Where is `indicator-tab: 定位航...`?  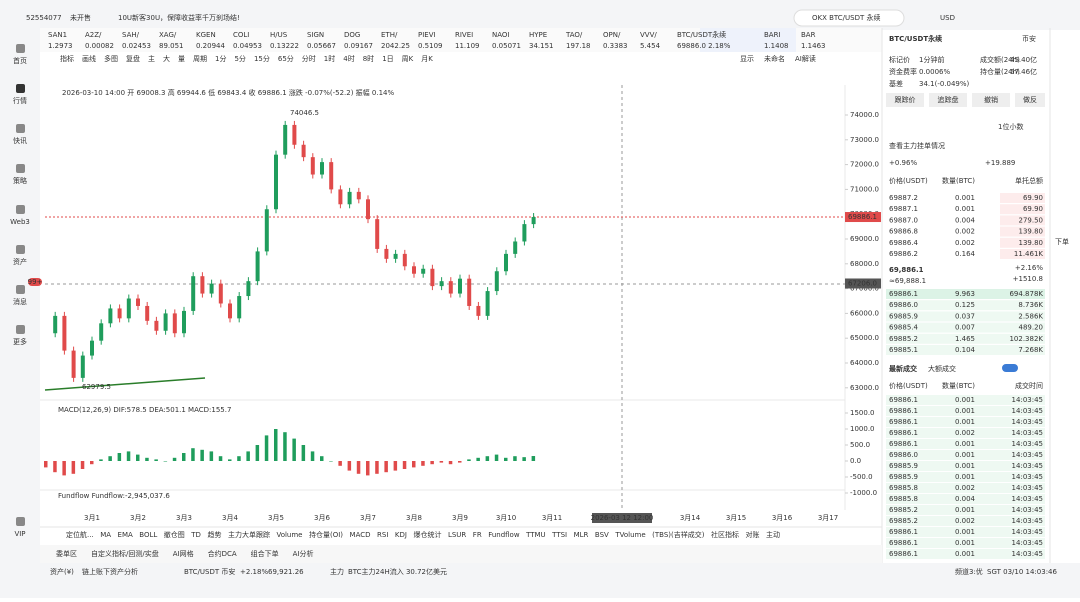
indicator-tab: 定位航... is located at coordinates (80, 534).